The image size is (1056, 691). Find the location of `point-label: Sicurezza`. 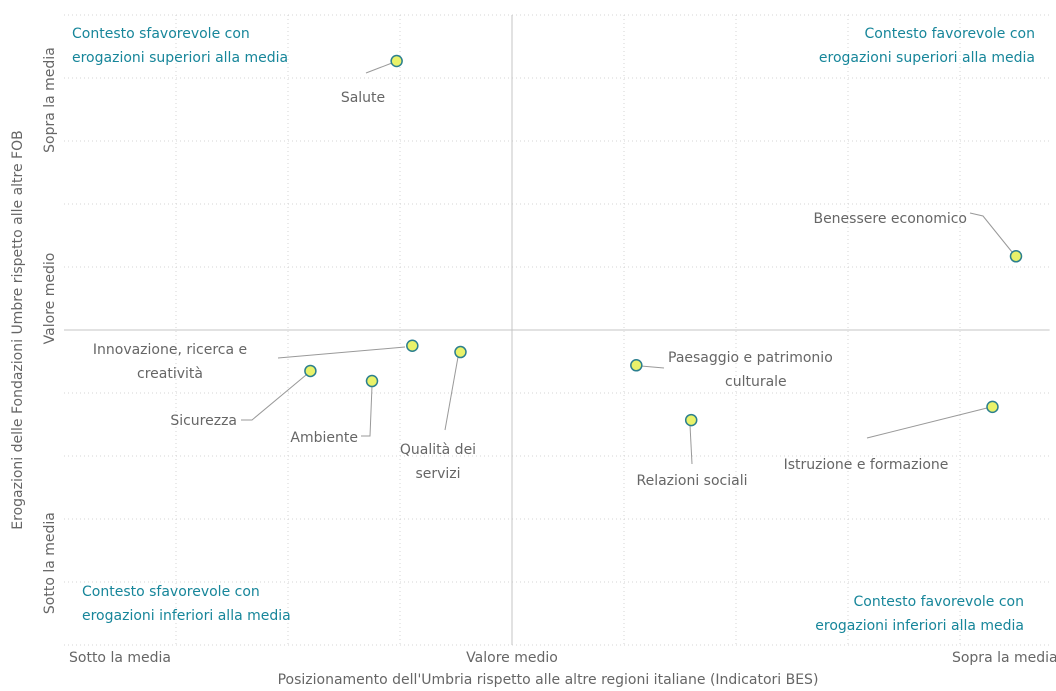

point-label: Sicurezza is located at coordinates (203, 421).